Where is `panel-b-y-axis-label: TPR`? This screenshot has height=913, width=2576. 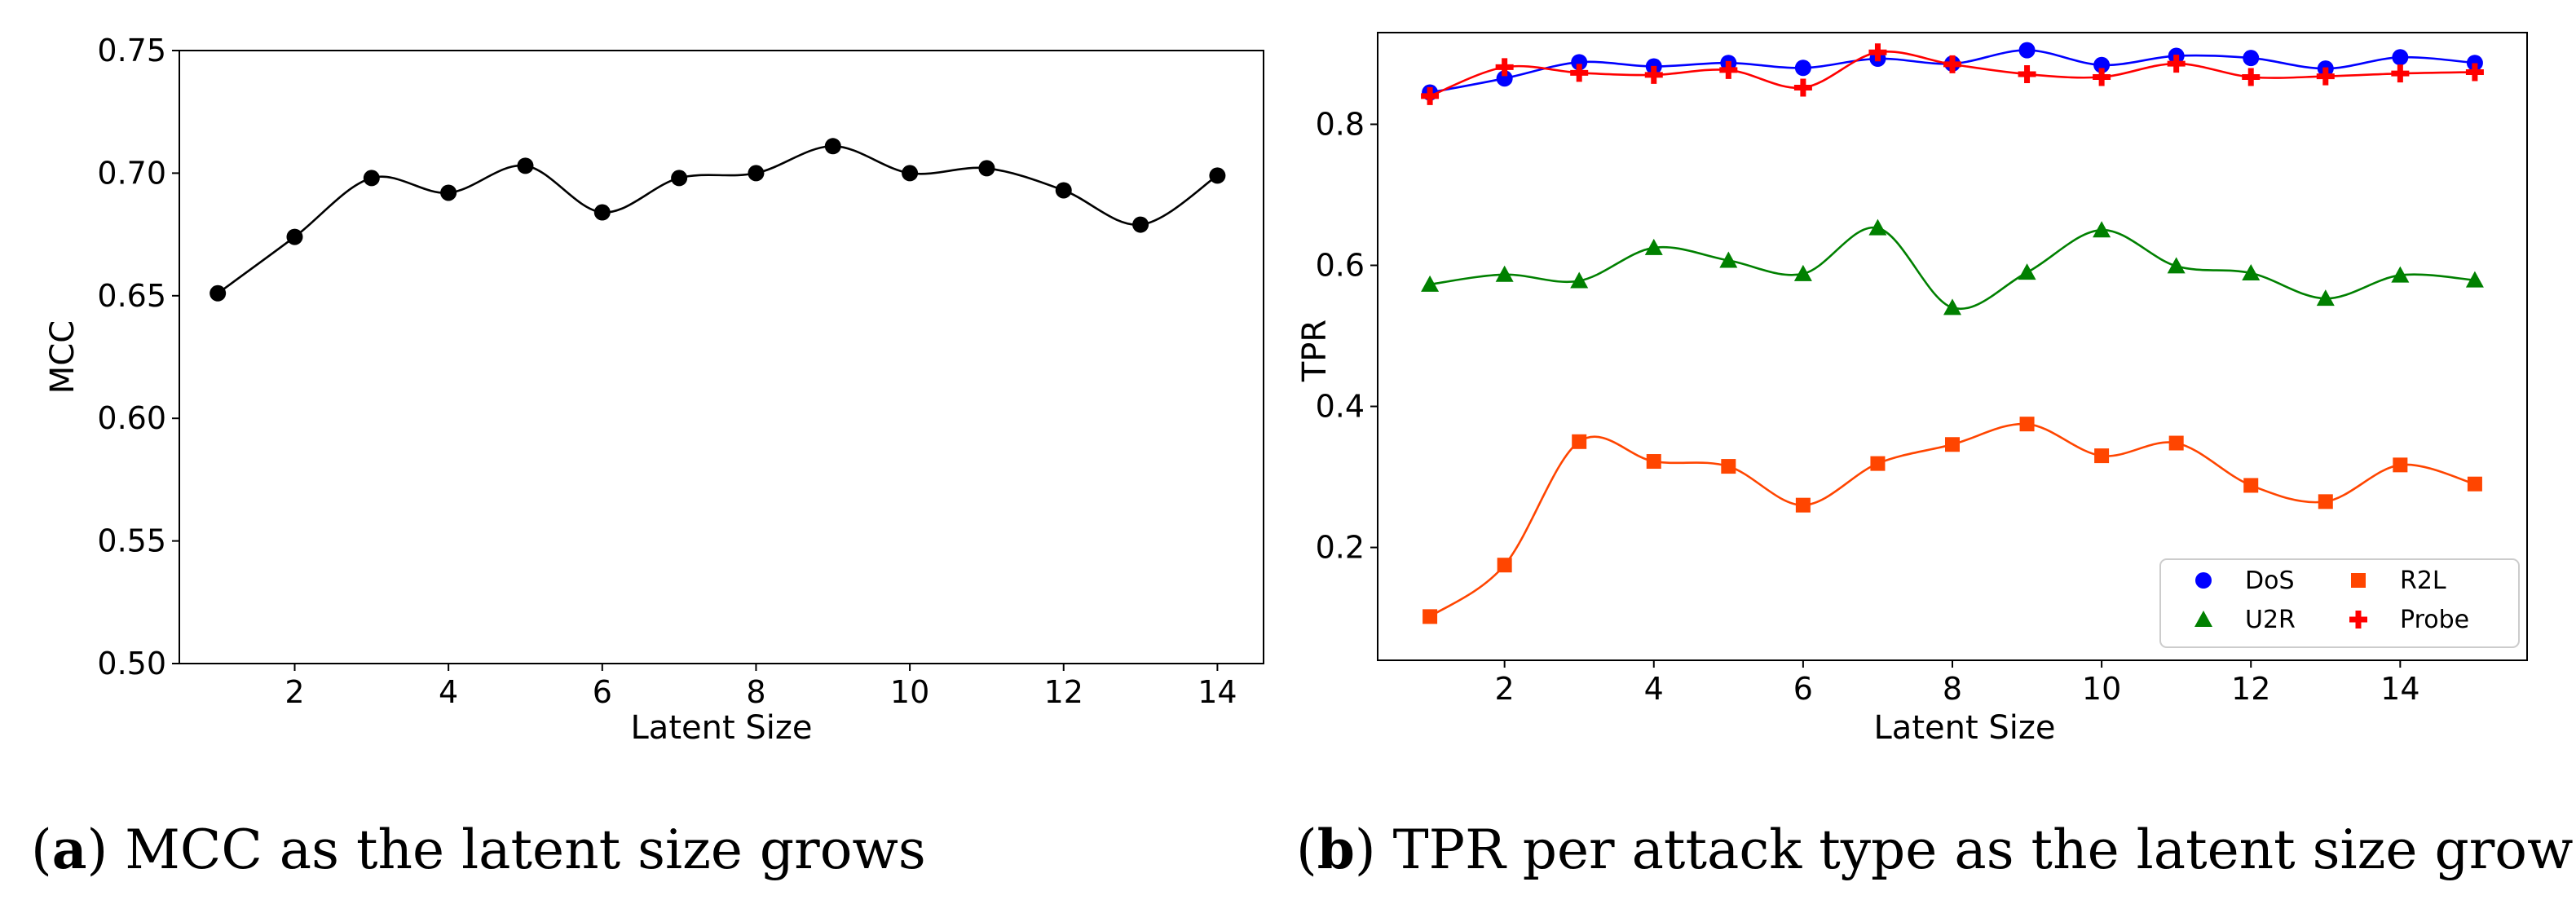
panel-b-y-axis-label: TPR is located at coordinates (1315, 351).